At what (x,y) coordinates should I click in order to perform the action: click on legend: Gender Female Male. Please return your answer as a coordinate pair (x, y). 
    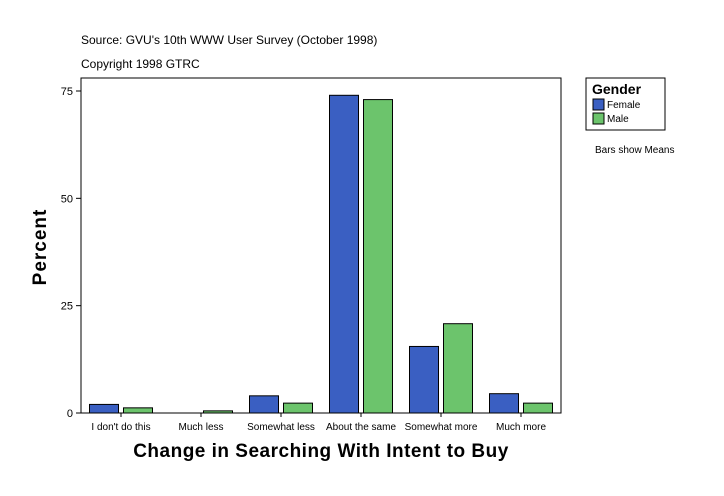
    Looking at the image, I should click on (625, 104).